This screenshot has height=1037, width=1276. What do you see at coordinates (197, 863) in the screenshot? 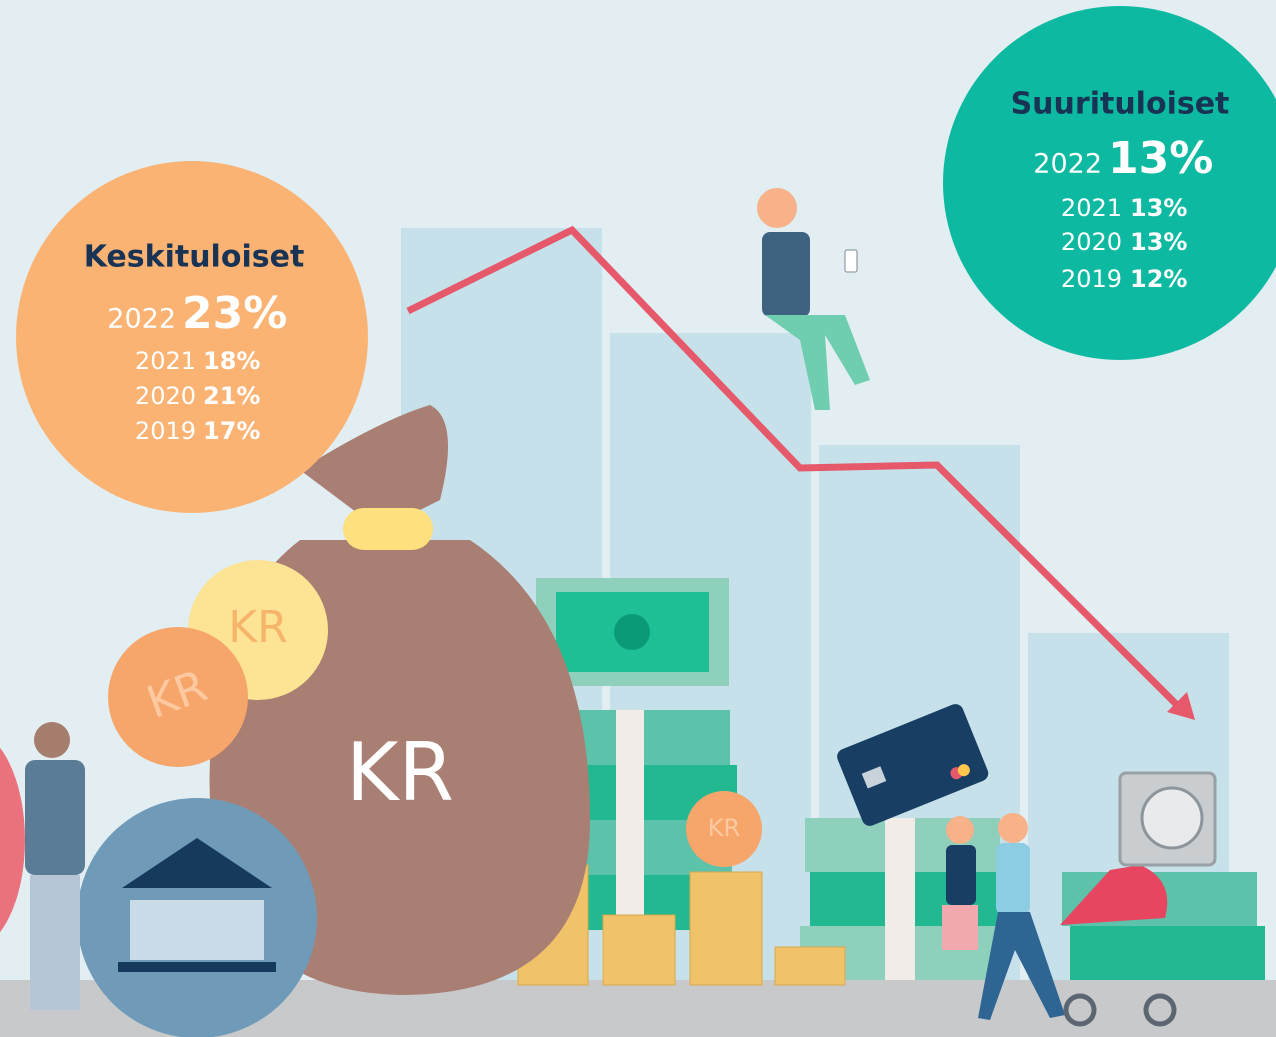
I see `bank-roof` at bounding box center [197, 863].